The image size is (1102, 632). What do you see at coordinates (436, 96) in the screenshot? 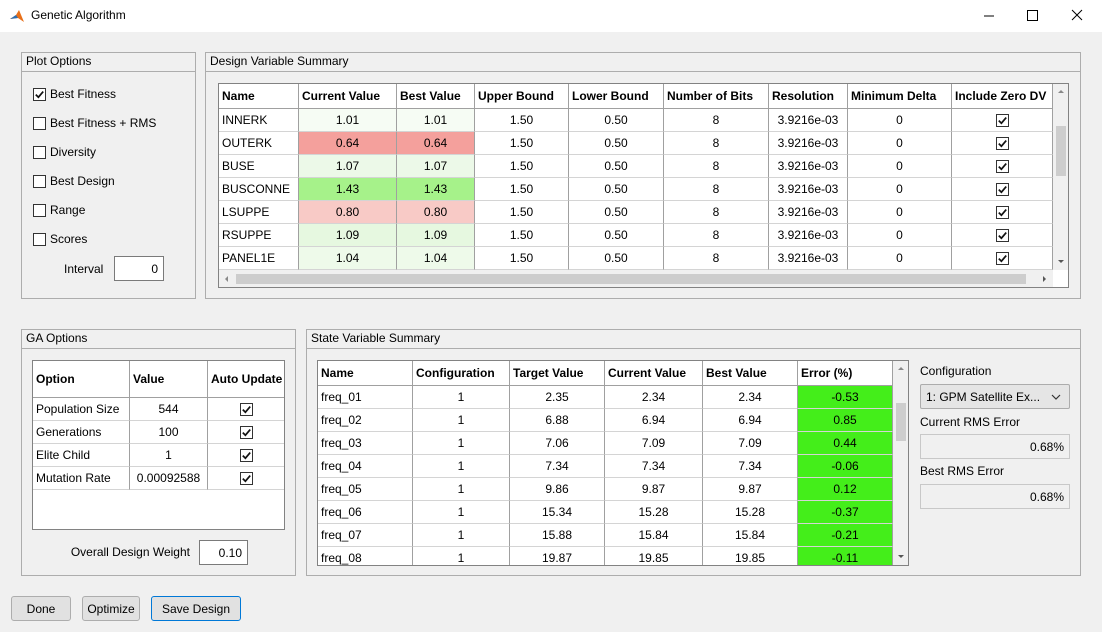
I see `column-header: Best Value` at bounding box center [436, 96].